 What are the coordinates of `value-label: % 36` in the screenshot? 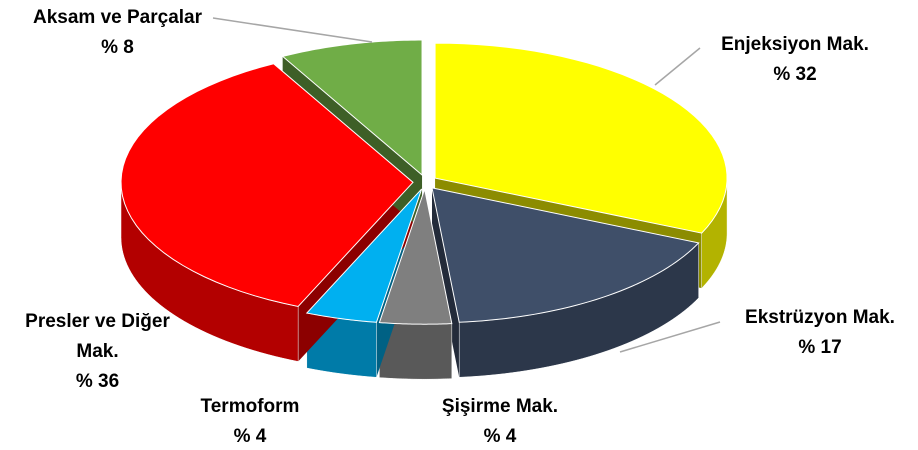 It's located at (97, 381).